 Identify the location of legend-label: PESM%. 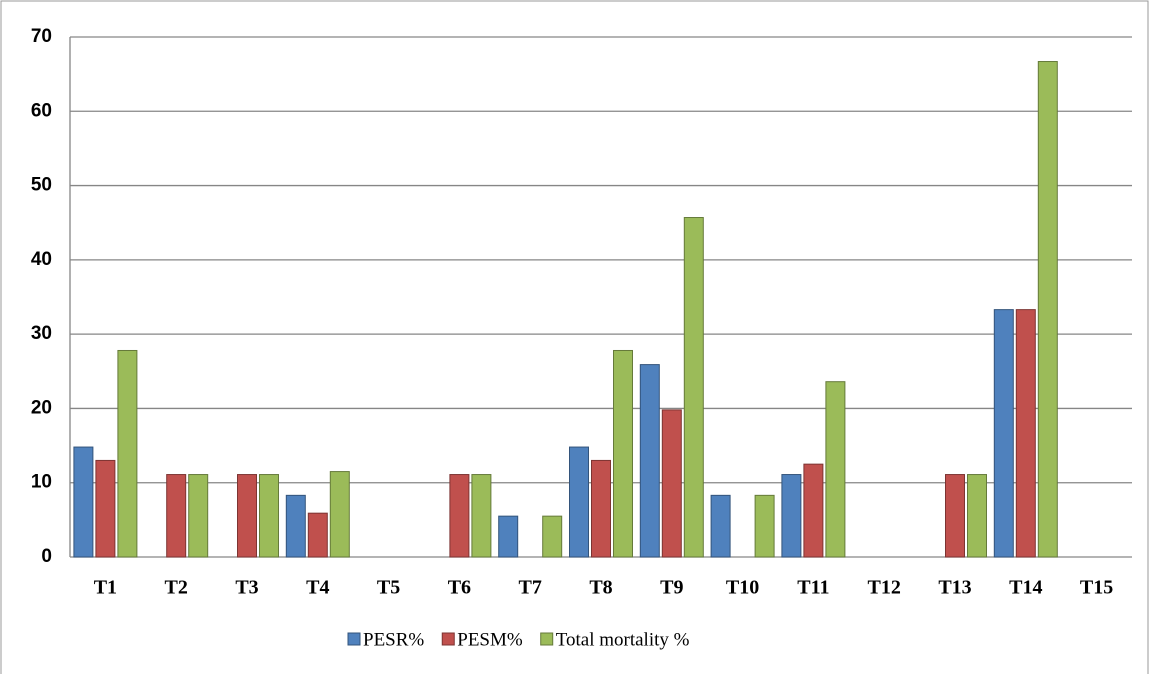
(490, 639).